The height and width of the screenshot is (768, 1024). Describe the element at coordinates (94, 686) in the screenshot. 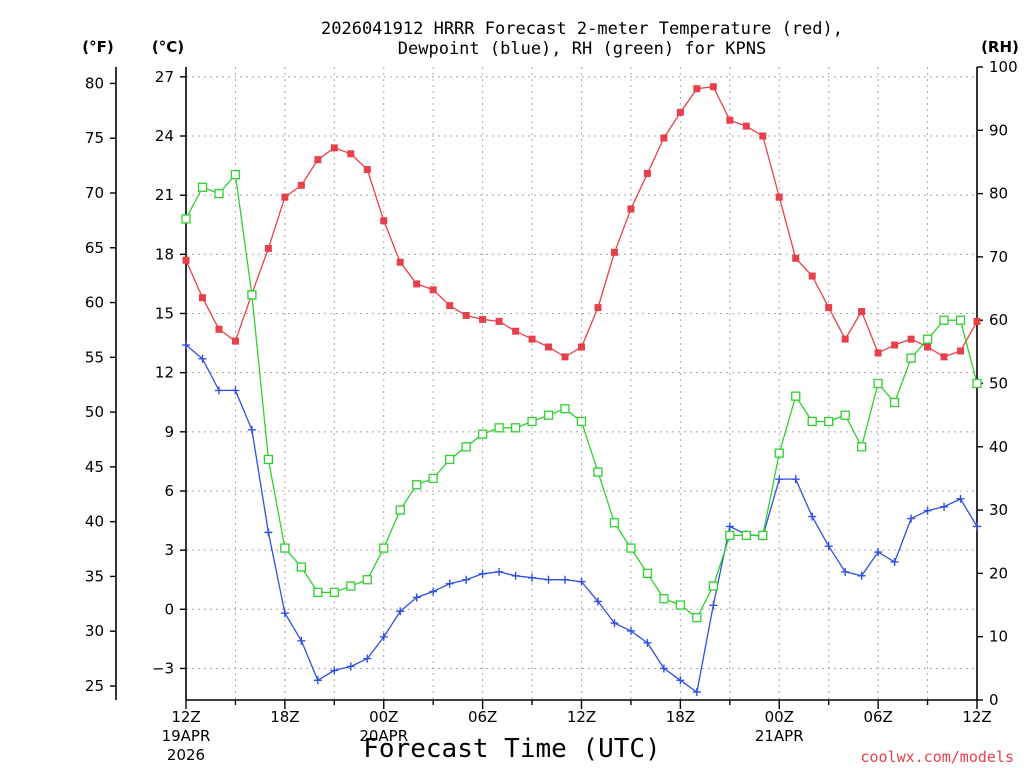

I see `f-axis-tick-label: 25` at that location.